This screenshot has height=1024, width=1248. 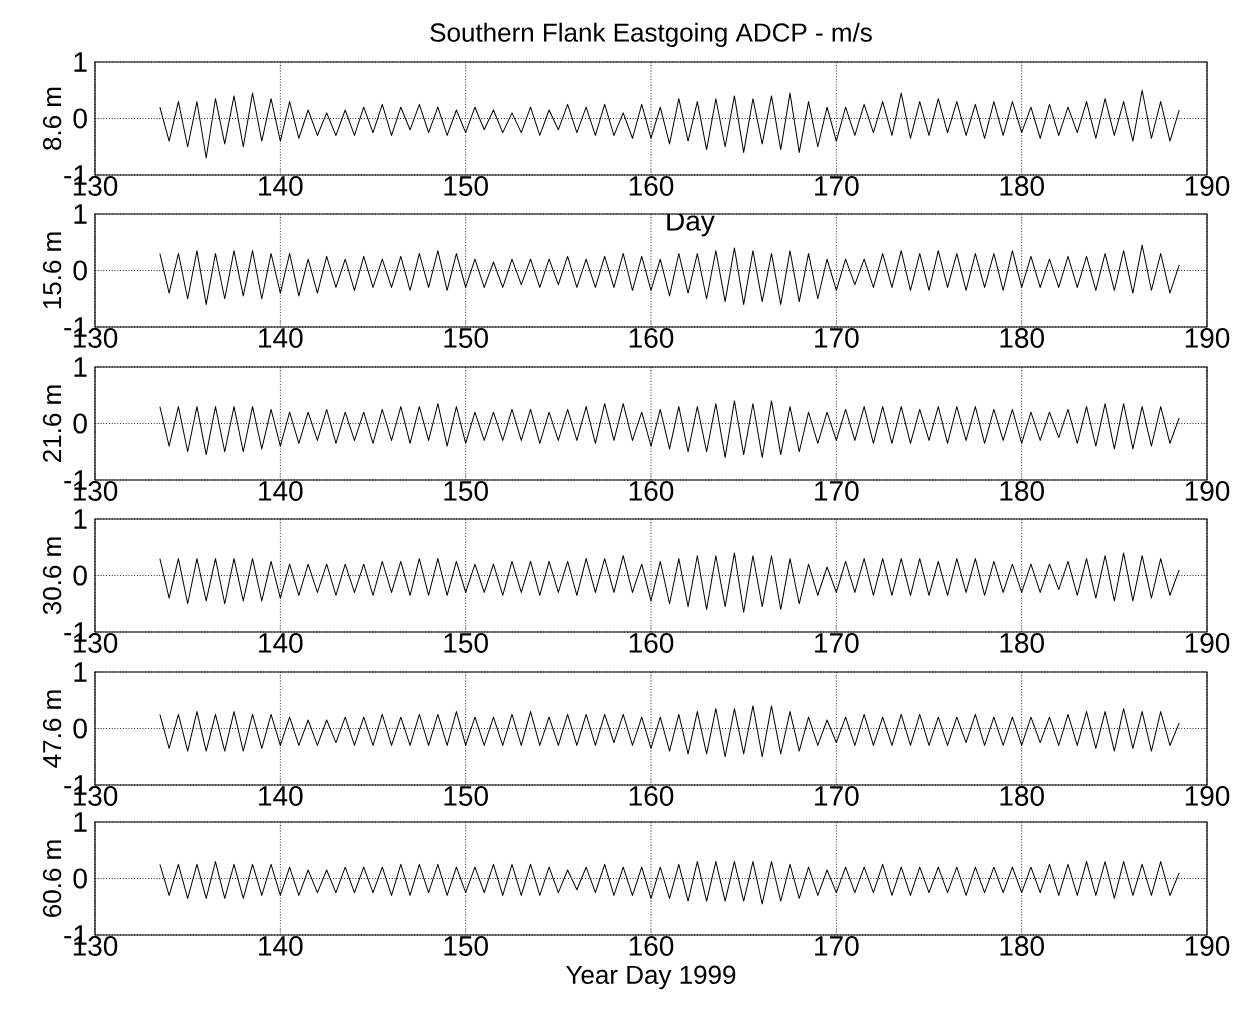 What do you see at coordinates (52, 423) in the screenshot?
I see `y-axis-title: 21.6 m` at bounding box center [52, 423].